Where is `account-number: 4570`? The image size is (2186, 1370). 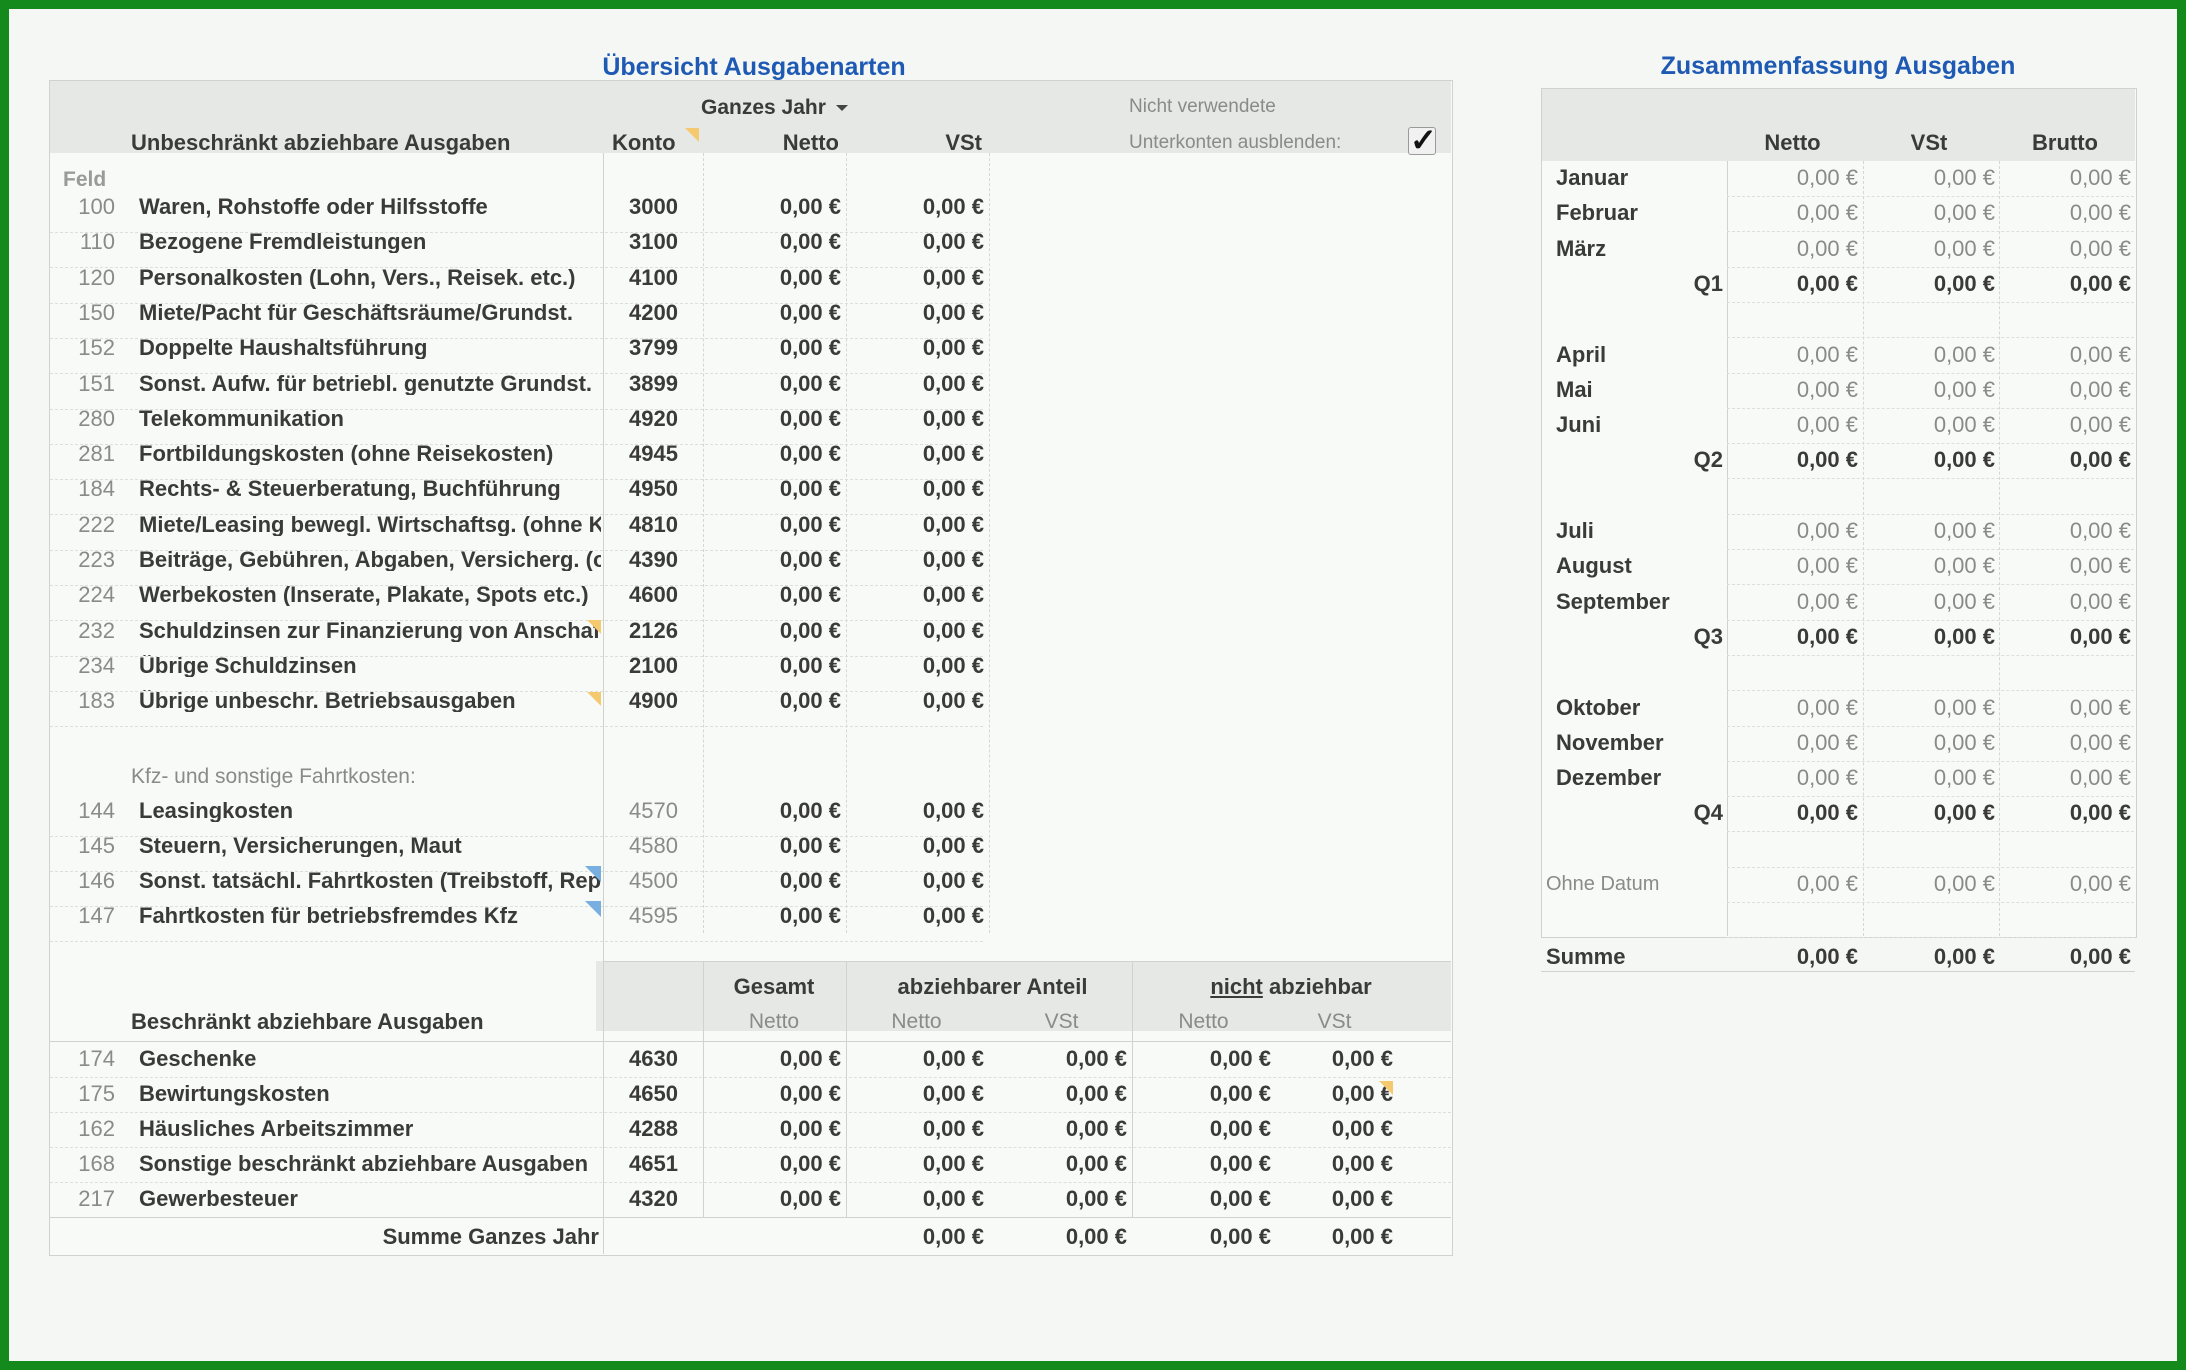 account-number: 4570 is located at coordinates (653, 810).